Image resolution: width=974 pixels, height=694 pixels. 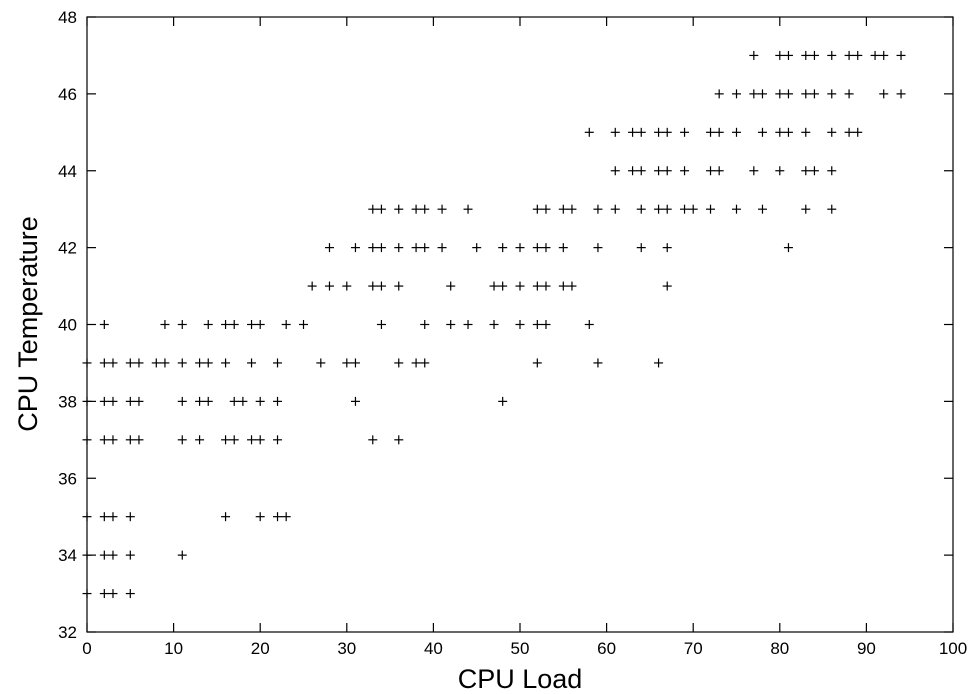 What do you see at coordinates (779, 648) in the screenshot?
I see `x-tick-label: 80` at bounding box center [779, 648].